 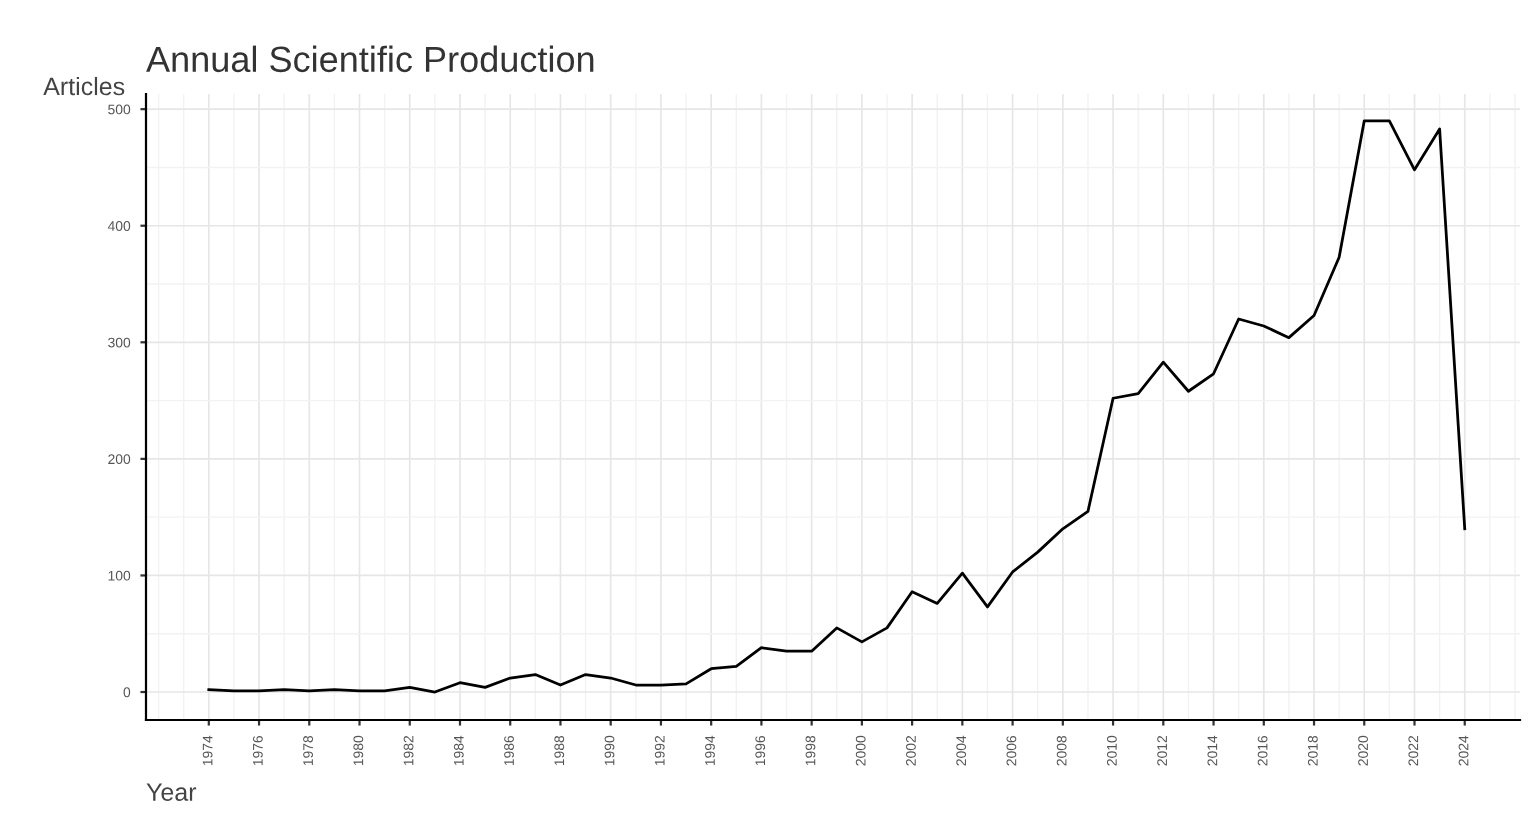 What do you see at coordinates (84, 86) in the screenshot?
I see `y-axis-title: Articles` at bounding box center [84, 86].